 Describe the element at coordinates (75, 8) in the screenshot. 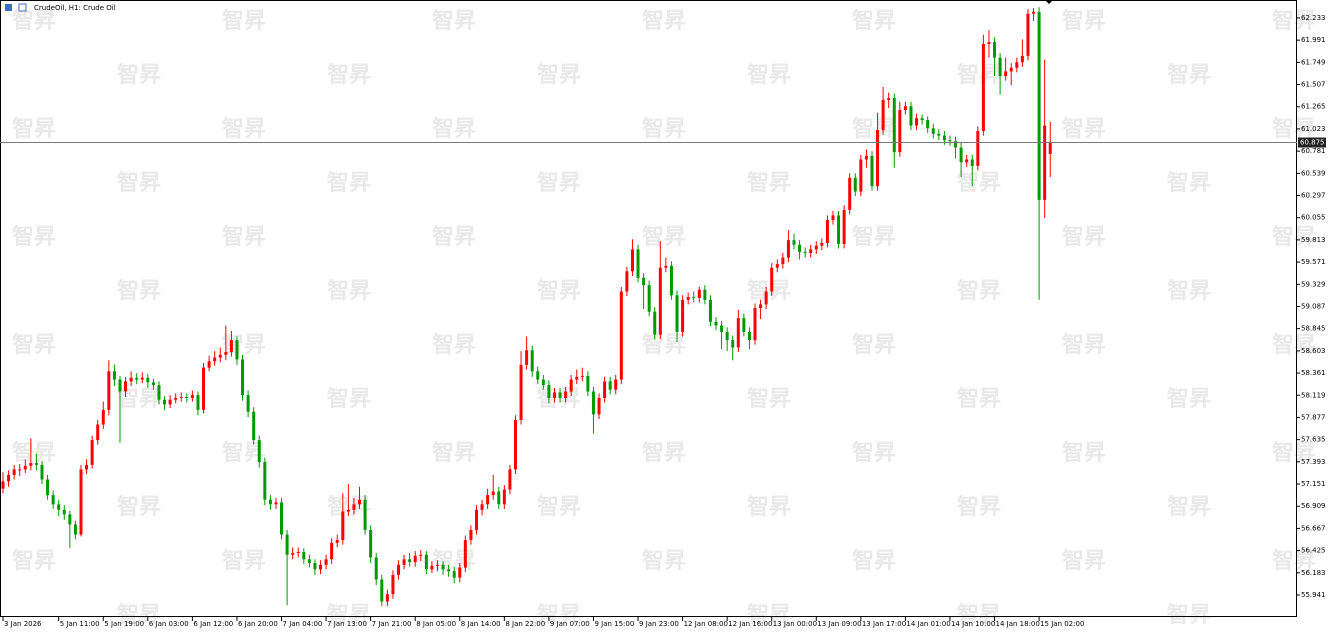

I see `chart-title: CrudeOil, H1: Crude Oil` at that location.